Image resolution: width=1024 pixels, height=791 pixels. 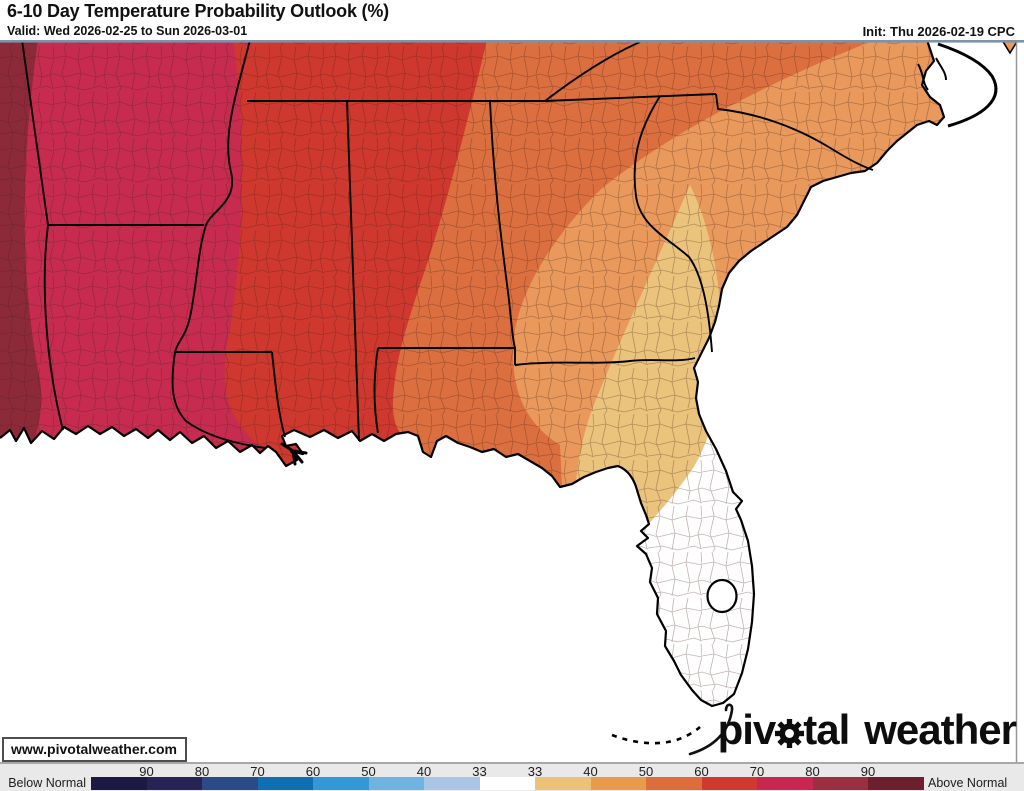 I want to click on gear-icon, so click(x=790, y=733).